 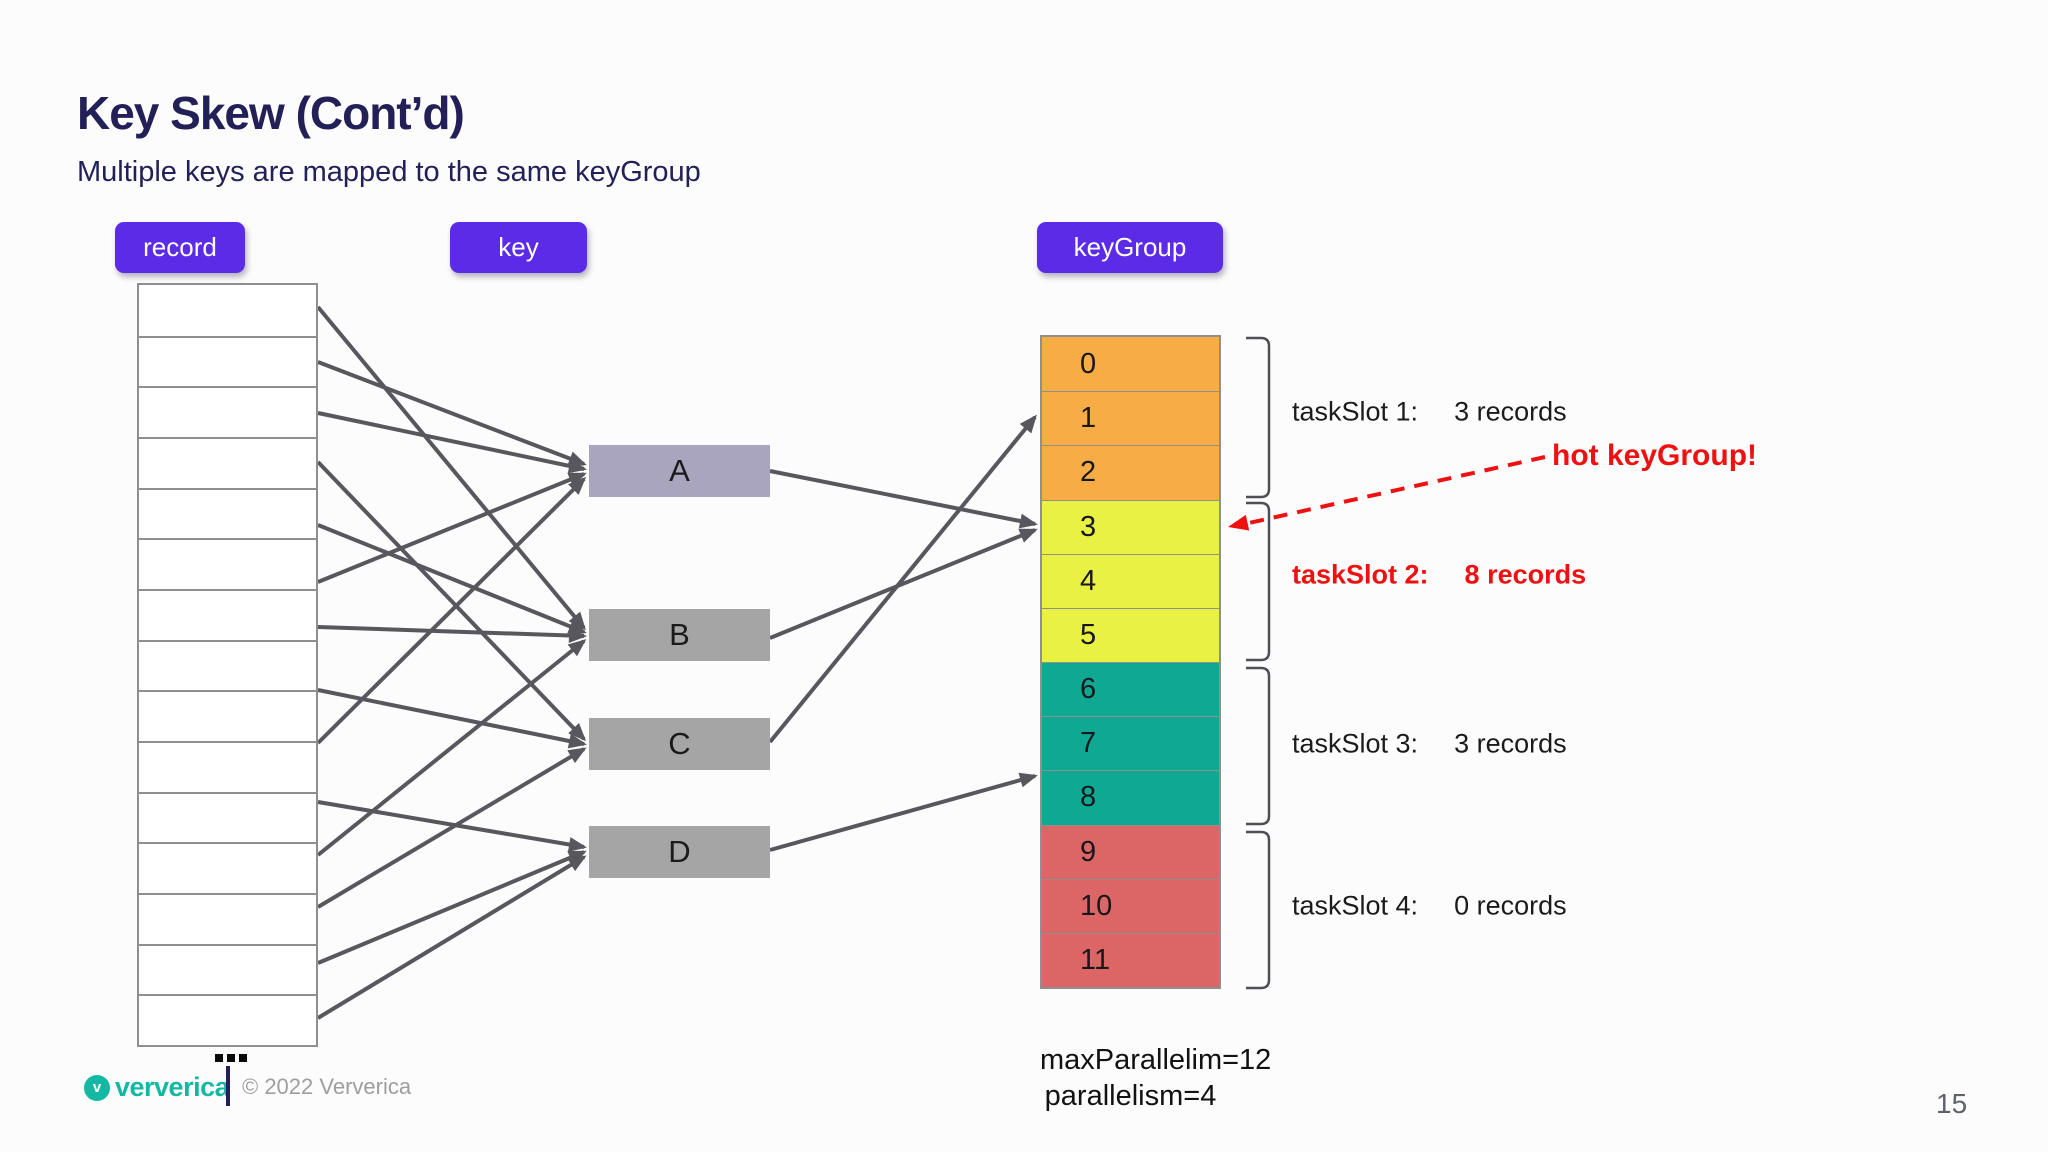 What do you see at coordinates (1655, 455) in the screenshot?
I see `hot-keygroup-annotation: hot keyGroup!` at bounding box center [1655, 455].